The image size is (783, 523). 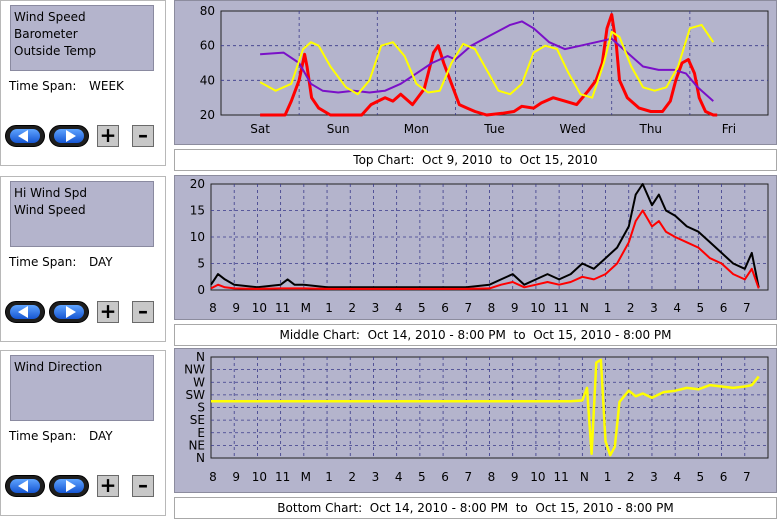 I want to click on x-tick-label: Sat, so click(x=260, y=129).